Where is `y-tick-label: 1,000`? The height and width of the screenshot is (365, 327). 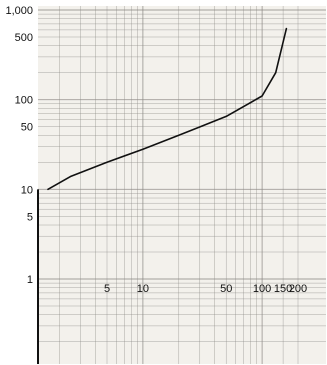 y-tick-label: 1,000 is located at coordinates (19, 11).